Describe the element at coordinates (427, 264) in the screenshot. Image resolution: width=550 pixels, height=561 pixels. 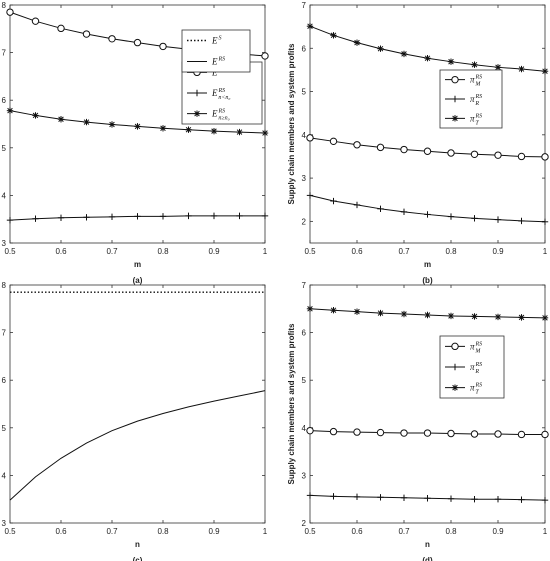
I see `x-axis-label: m` at that location.